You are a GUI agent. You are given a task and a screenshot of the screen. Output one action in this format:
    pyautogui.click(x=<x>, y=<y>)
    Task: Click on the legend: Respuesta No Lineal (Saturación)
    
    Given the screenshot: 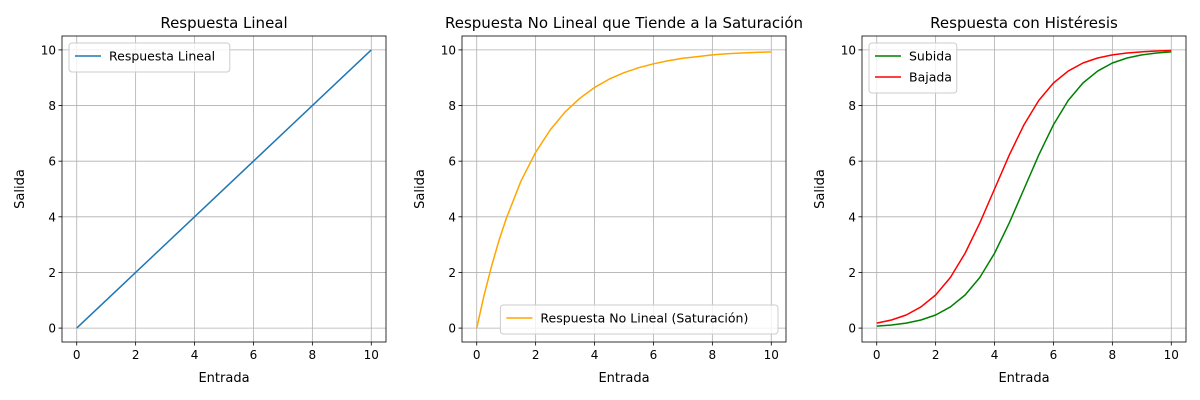 What is the action you would take?
    pyautogui.click(x=639, y=319)
    